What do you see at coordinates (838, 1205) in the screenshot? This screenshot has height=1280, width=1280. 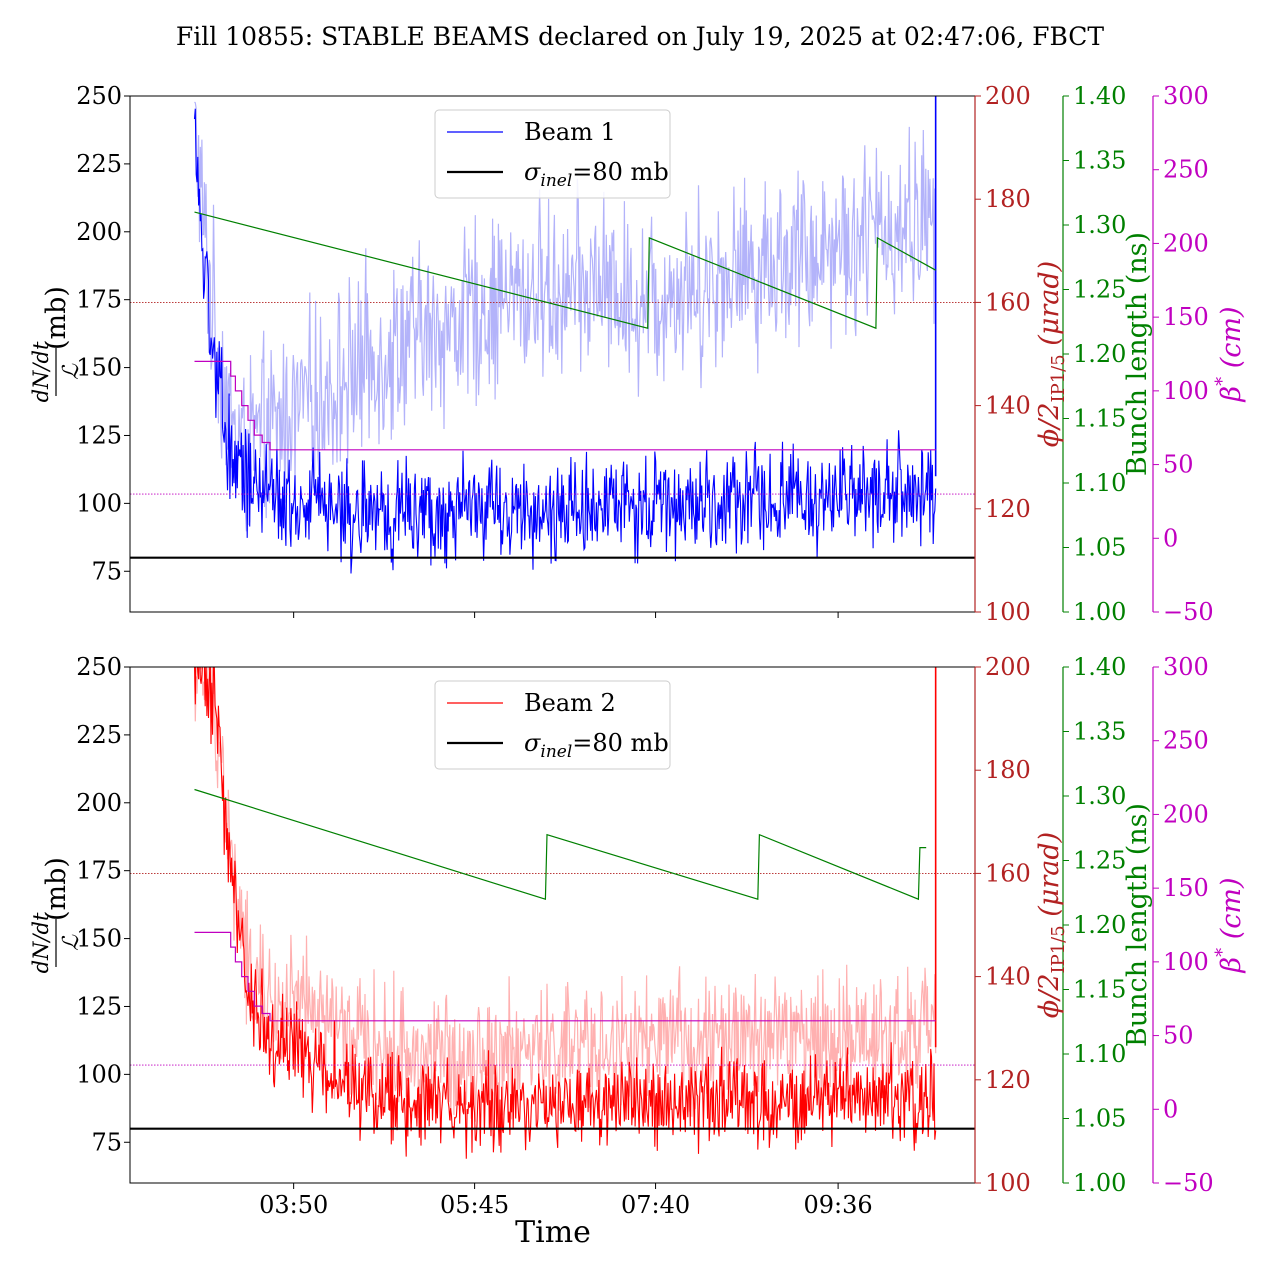 I see `x-tick-label: 09:36` at bounding box center [838, 1205].